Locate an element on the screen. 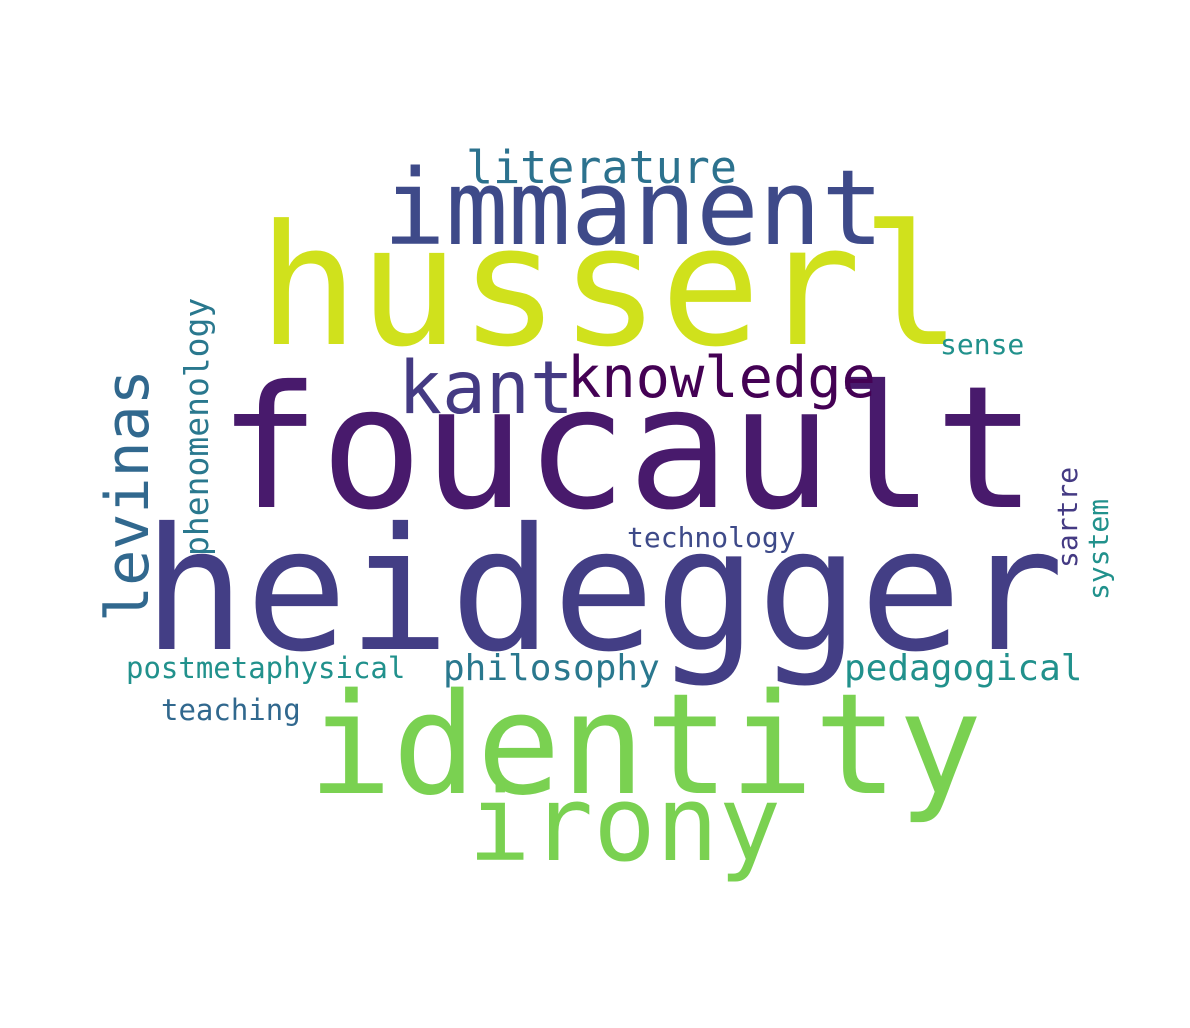 The width and height of the screenshot is (1190, 1028). word-philosophy: philosophy is located at coordinates (551, 668).